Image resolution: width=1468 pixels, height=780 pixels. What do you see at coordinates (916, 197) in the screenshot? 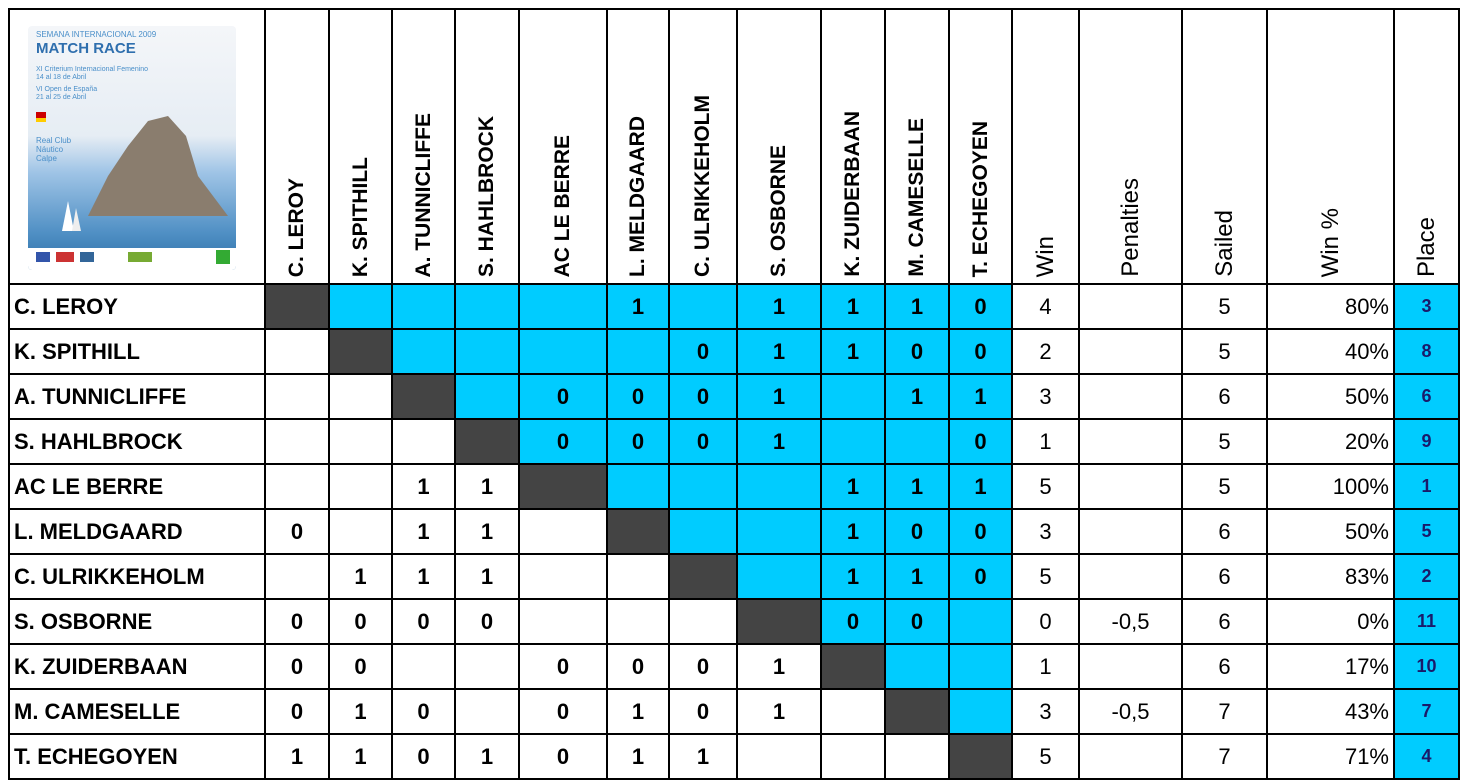
I see `skipper-header-text: M. CAMESELLE` at bounding box center [916, 197].